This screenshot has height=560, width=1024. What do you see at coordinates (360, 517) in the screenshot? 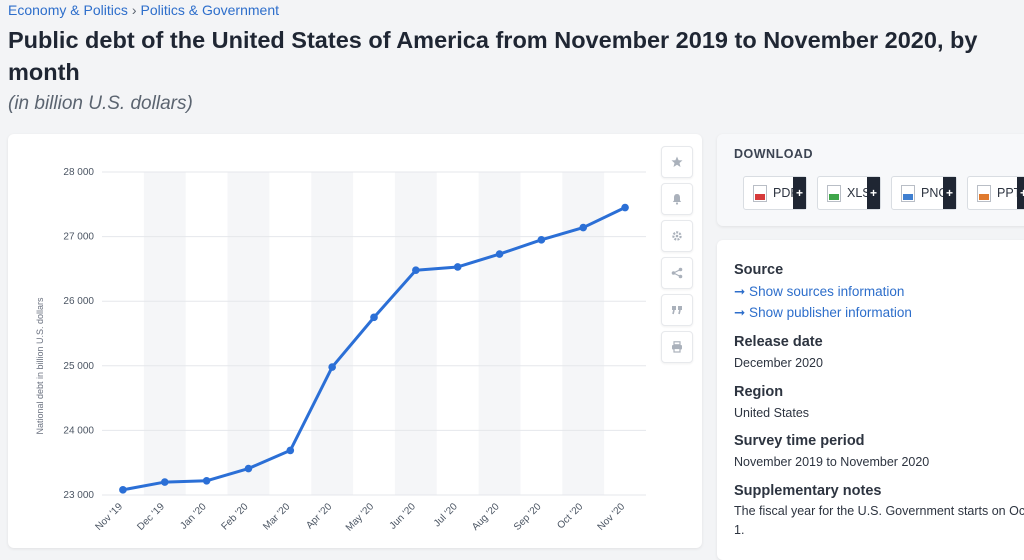
I see `x-tick-label: May '20` at bounding box center [360, 517].